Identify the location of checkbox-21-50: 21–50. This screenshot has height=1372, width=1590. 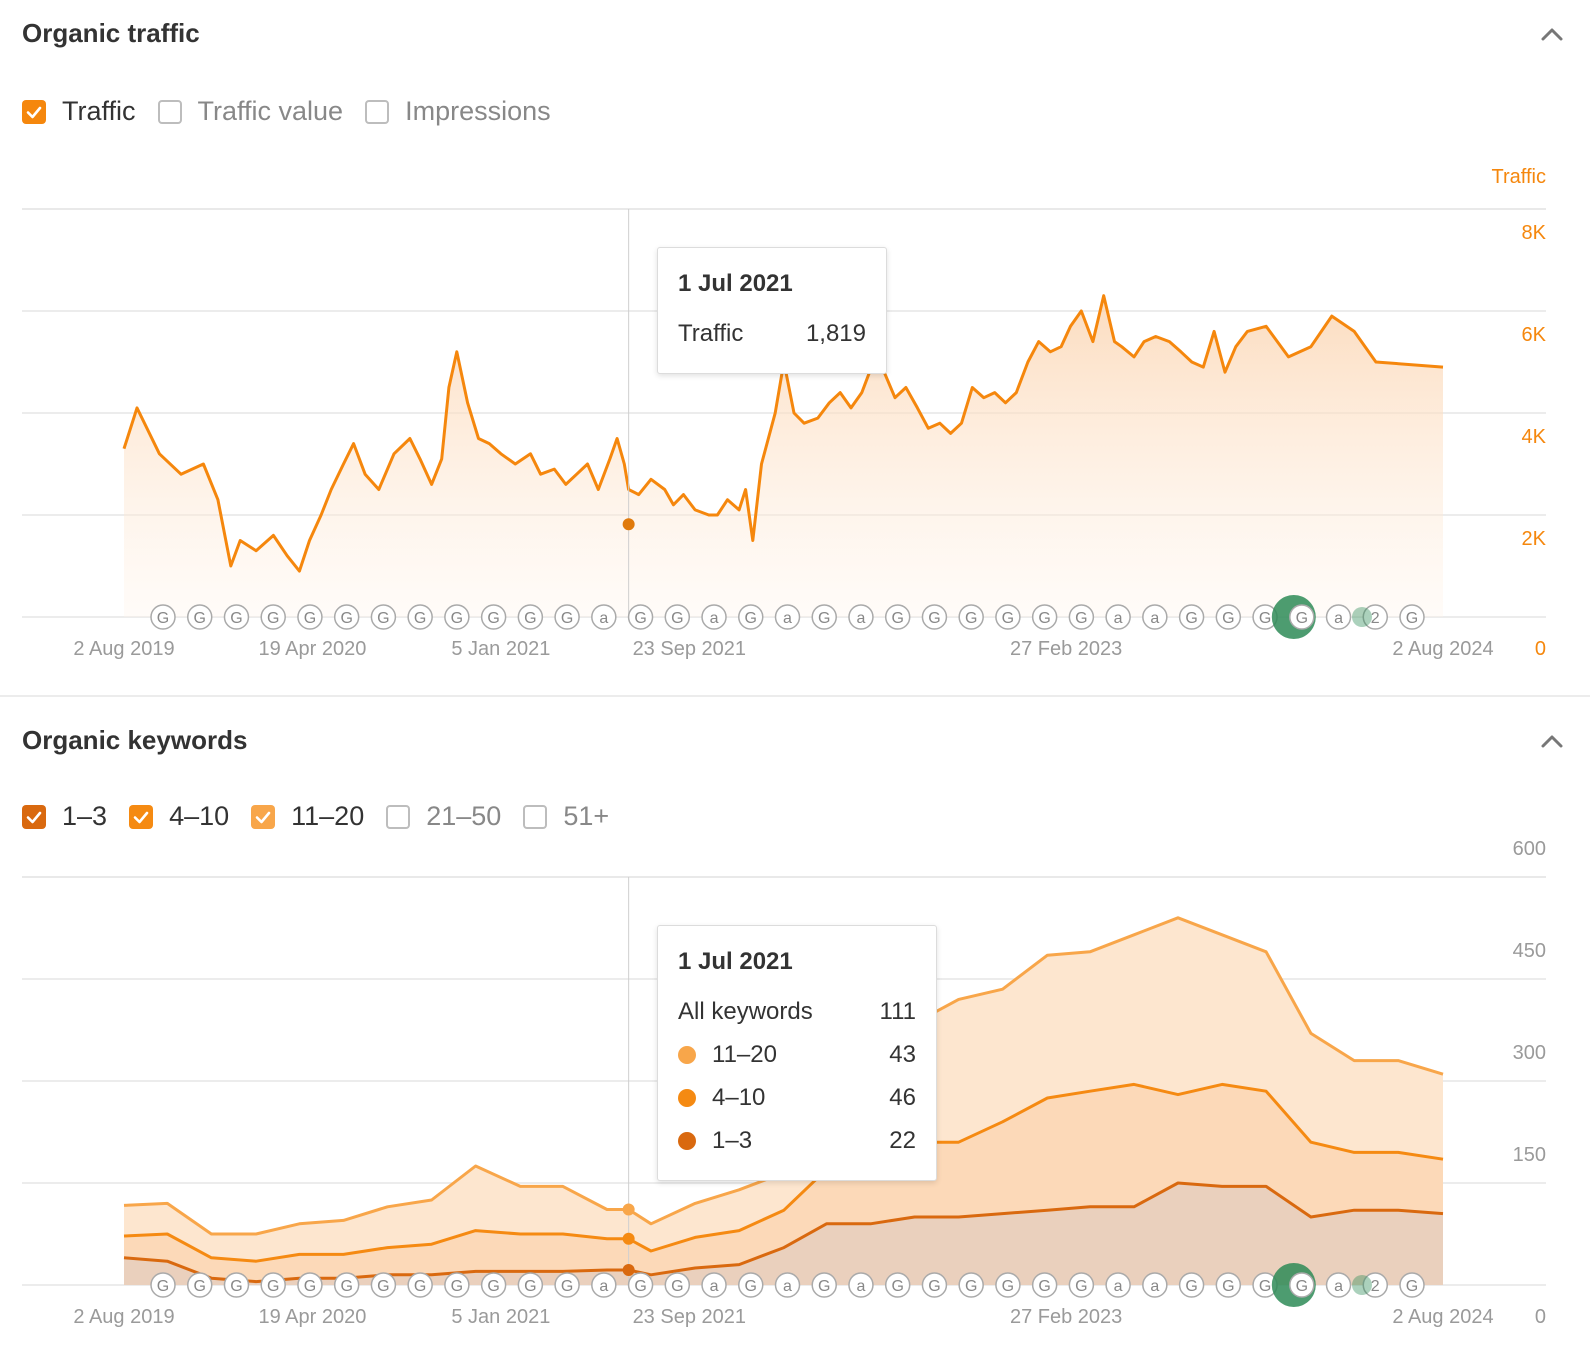
(443, 816).